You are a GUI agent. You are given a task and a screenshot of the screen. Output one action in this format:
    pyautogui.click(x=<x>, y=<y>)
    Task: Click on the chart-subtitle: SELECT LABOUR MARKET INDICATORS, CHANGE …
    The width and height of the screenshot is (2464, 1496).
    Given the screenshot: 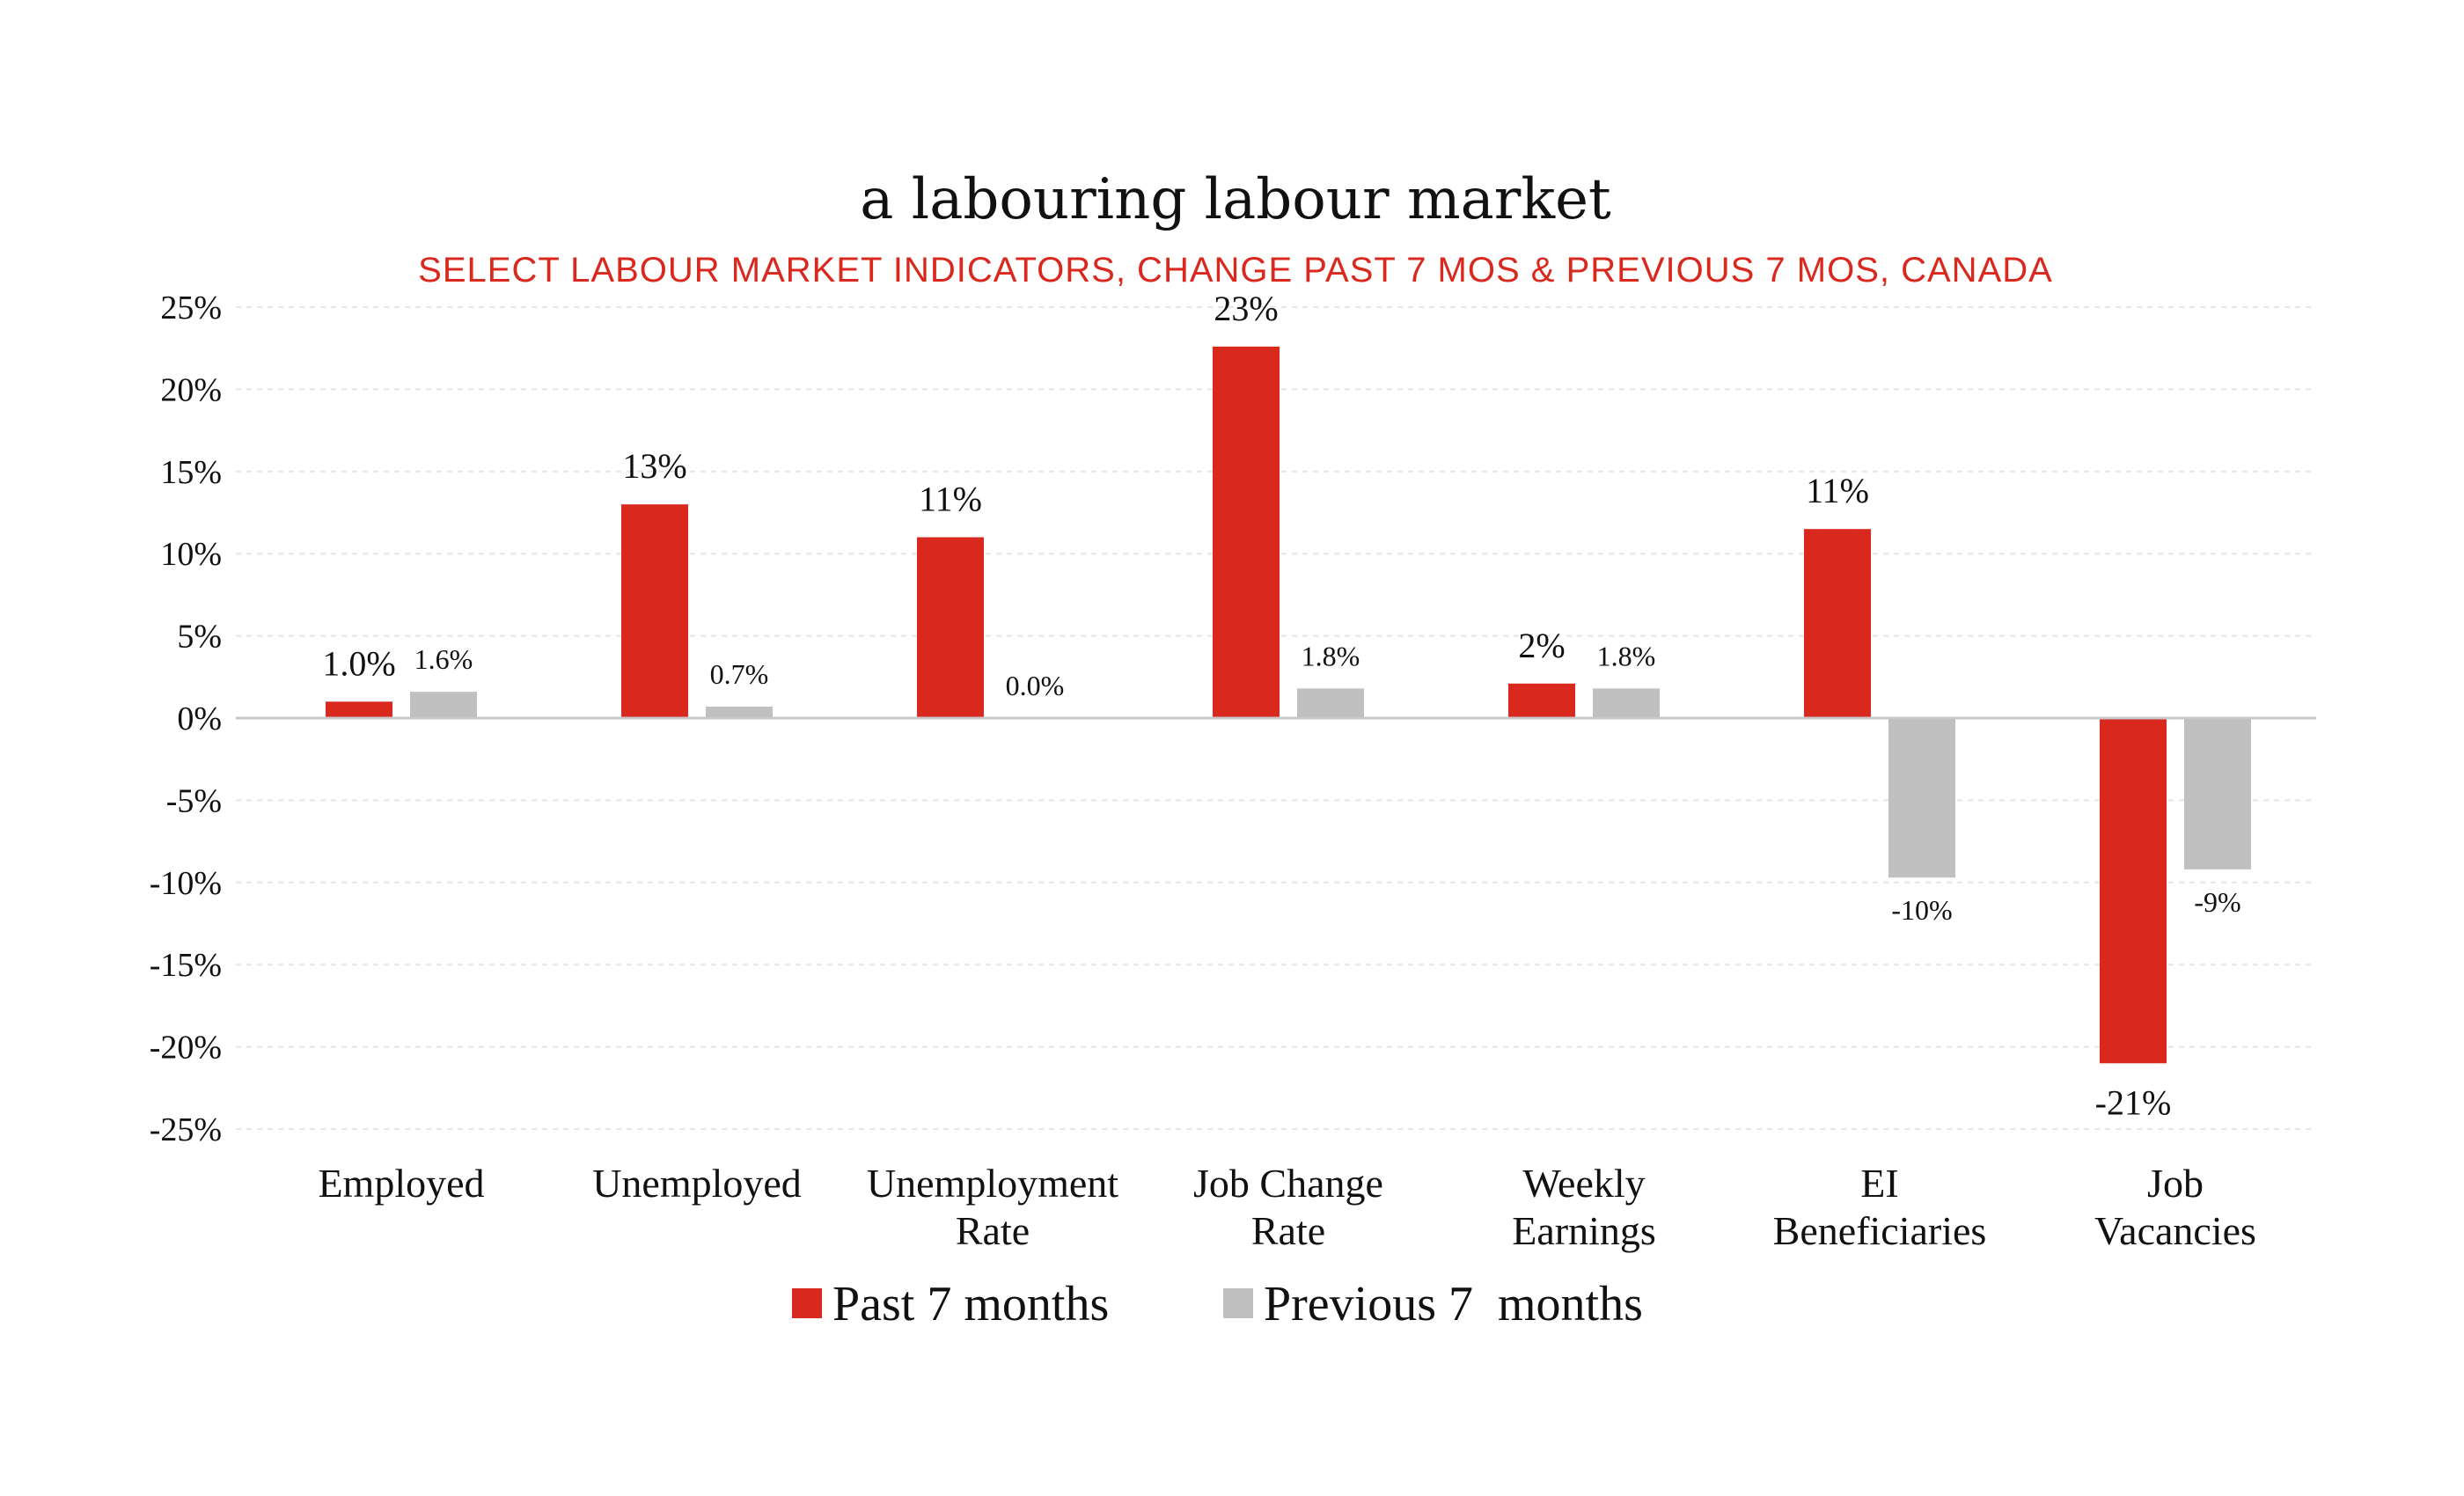 What is the action you would take?
    pyautogui.click(x=1235, y=271)
    